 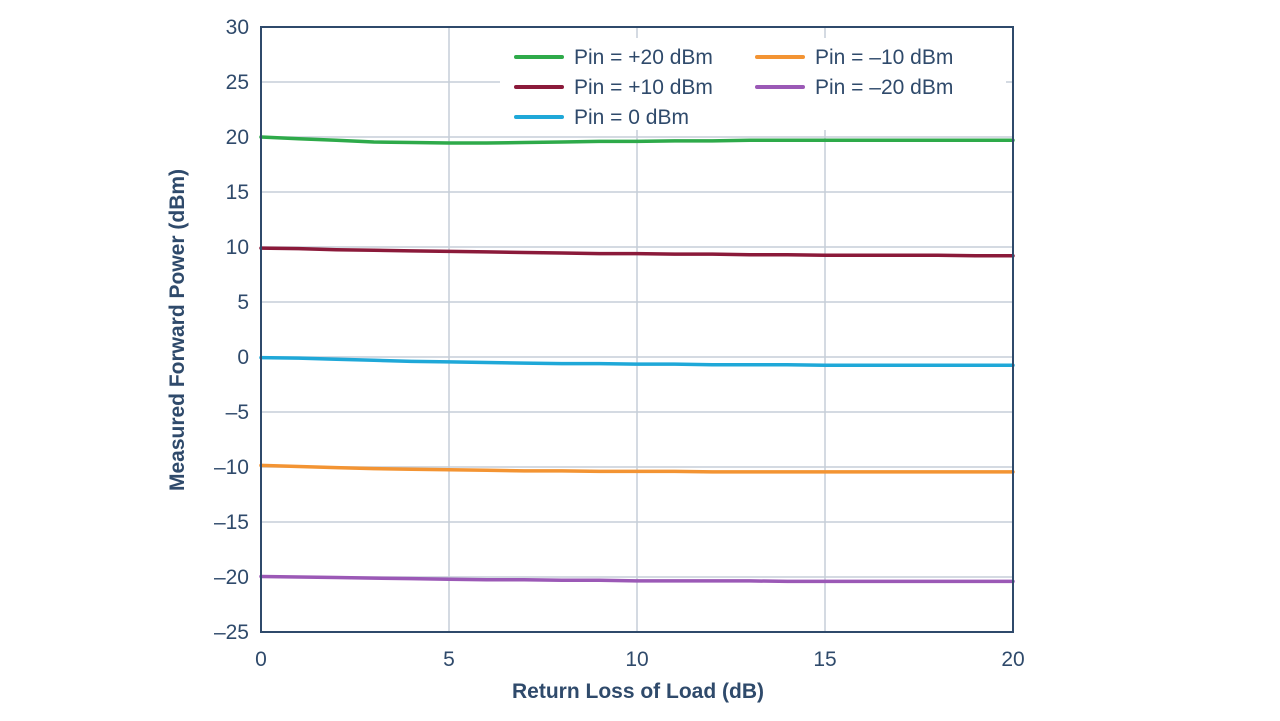 I want to click on y-tick-label: –10, so click(x=231, y=467).